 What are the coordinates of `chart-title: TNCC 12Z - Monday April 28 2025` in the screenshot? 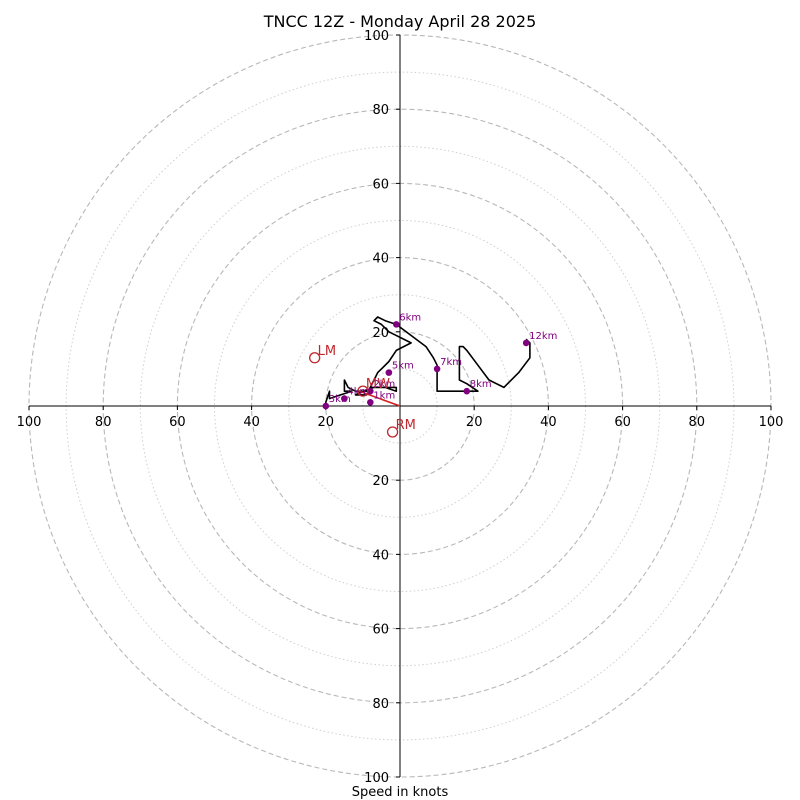 It's located at (400, 21).